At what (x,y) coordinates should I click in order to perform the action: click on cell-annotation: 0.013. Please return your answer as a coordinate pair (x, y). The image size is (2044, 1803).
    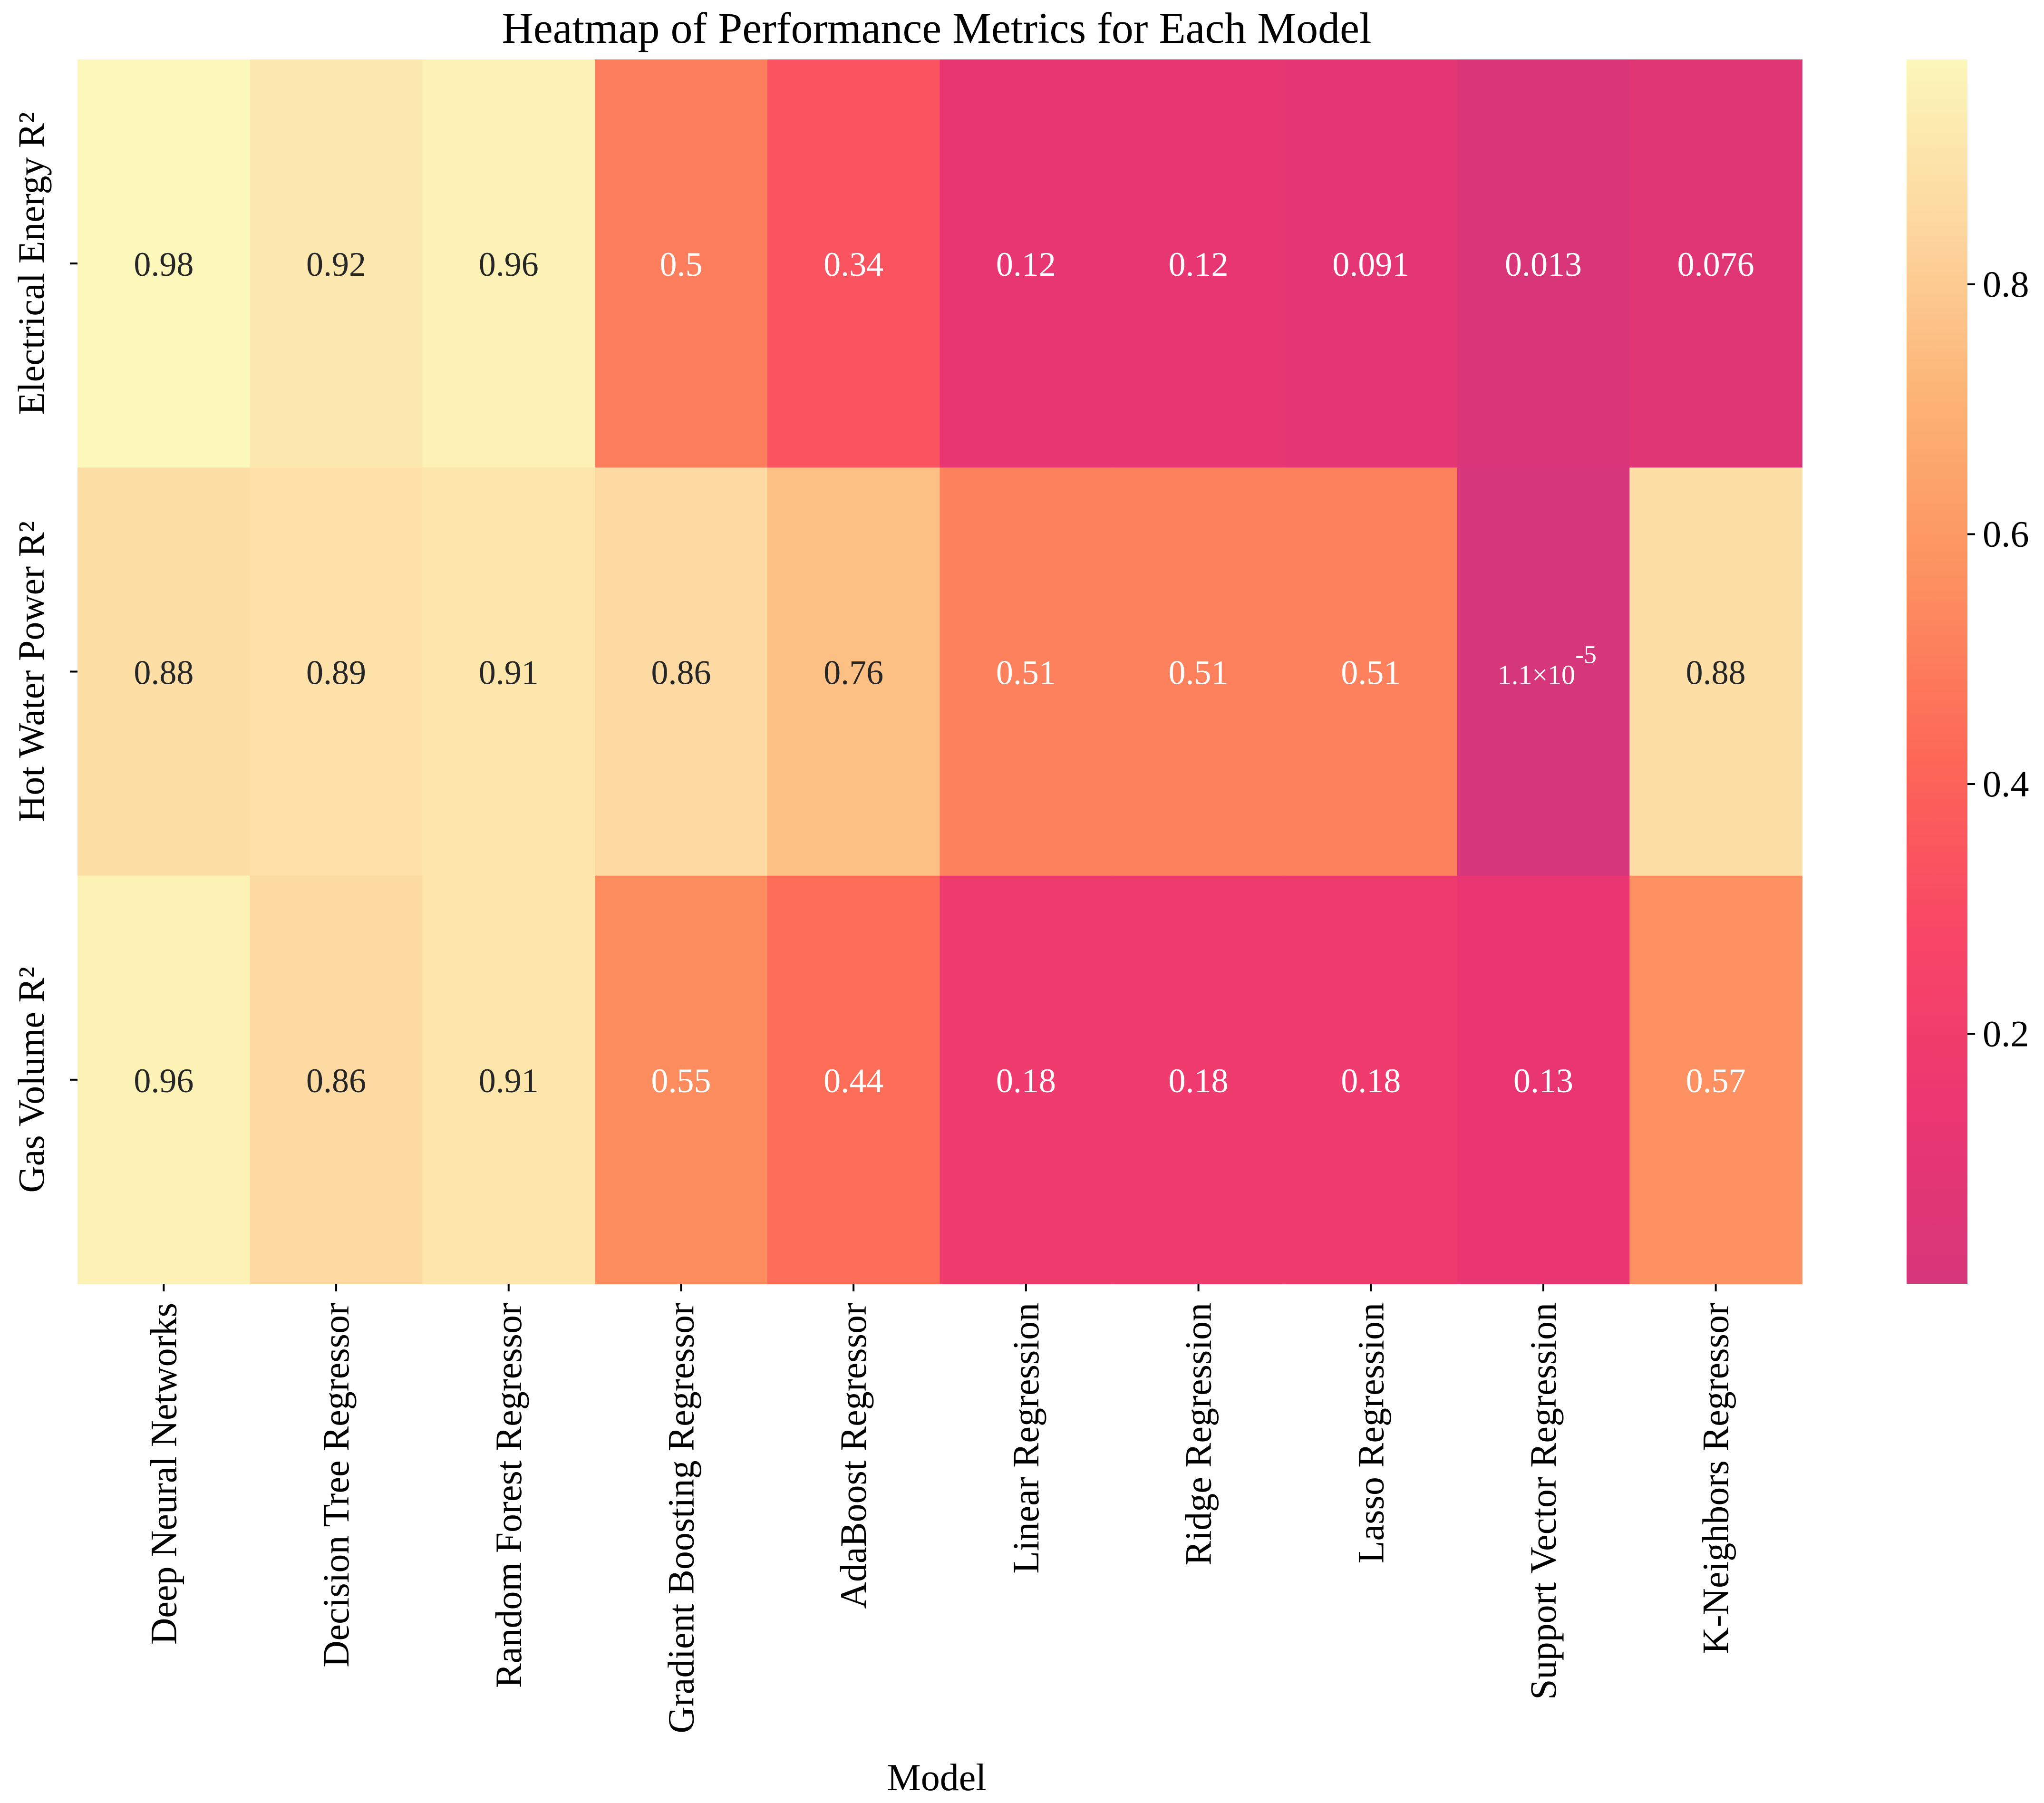
    Looking at the image, I should click on (1543, 264).